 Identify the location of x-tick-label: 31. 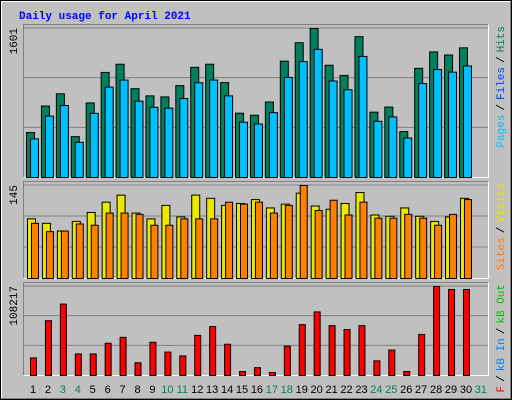
(481, 390).